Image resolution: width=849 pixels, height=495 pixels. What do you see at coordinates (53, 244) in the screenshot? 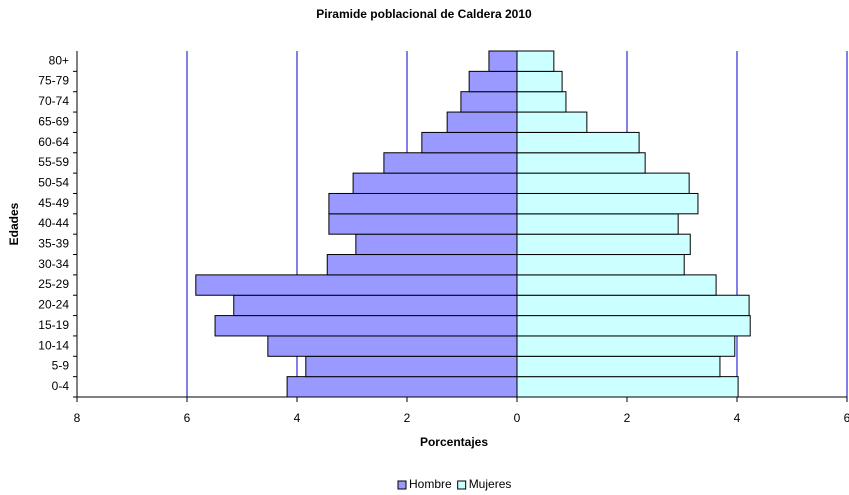
I see `y-tick-label: 35-39` at bounding box center [53, 244].